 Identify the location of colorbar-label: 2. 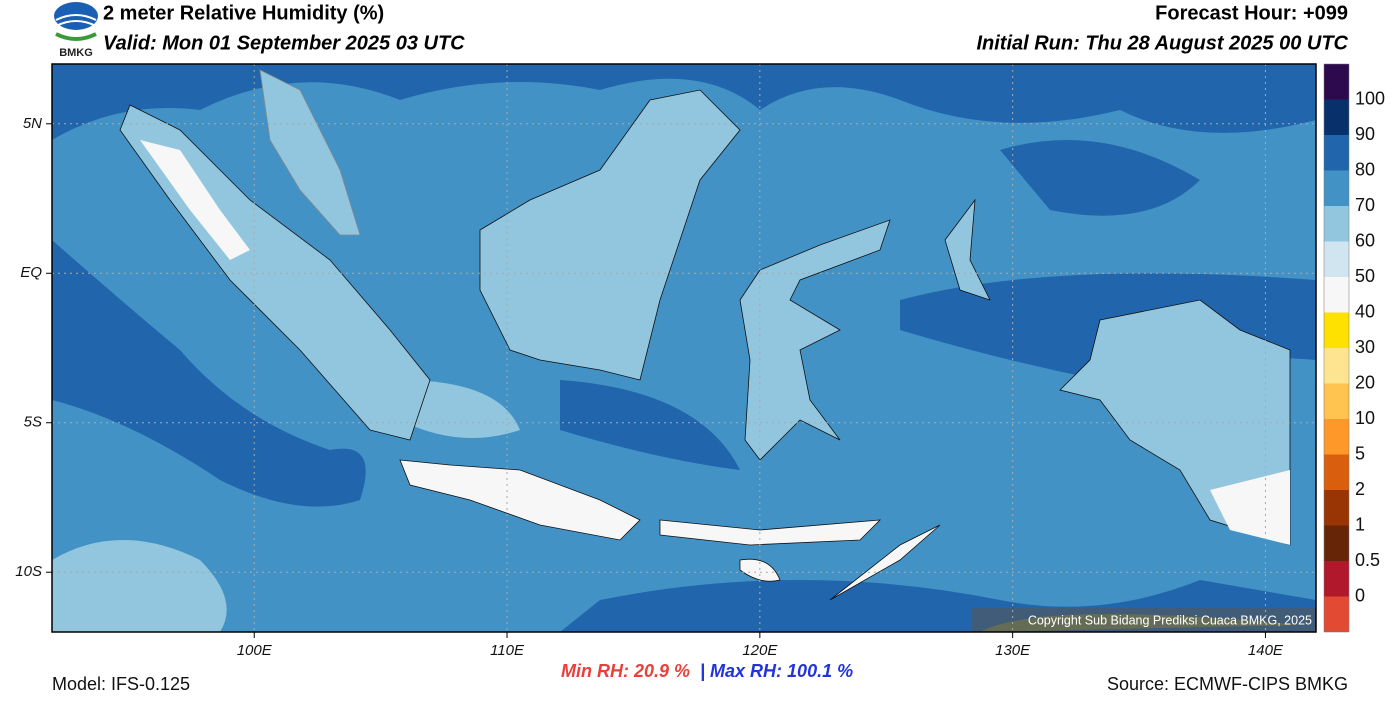
(1360, 489).